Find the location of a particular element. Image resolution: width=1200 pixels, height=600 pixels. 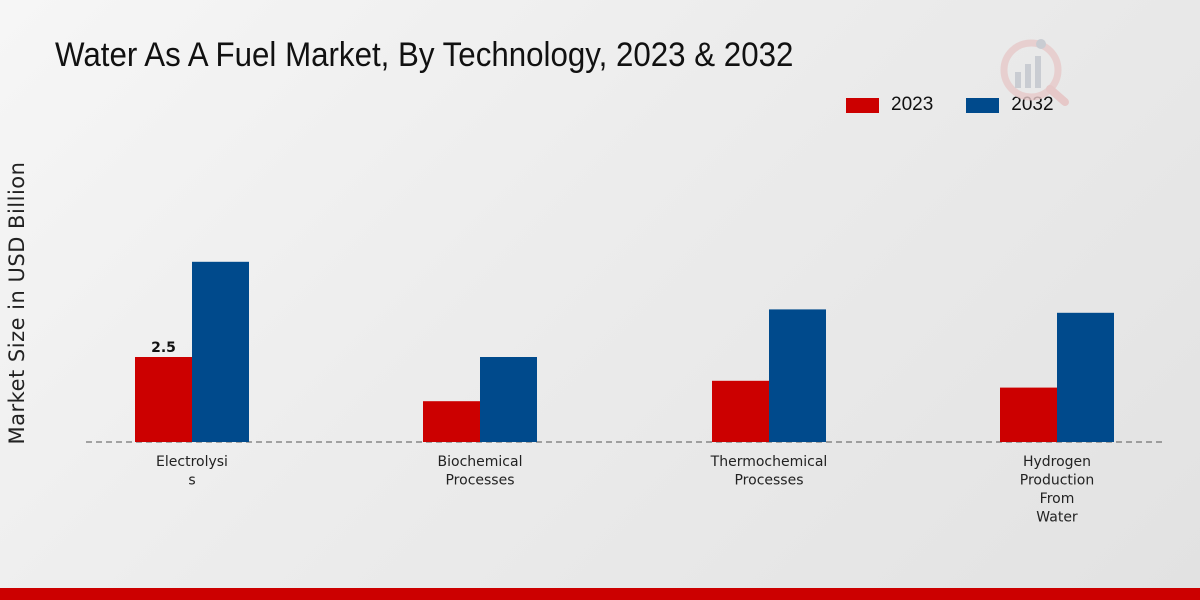

legend-label-2032: 2032 is located at coordinates (1032, 104).